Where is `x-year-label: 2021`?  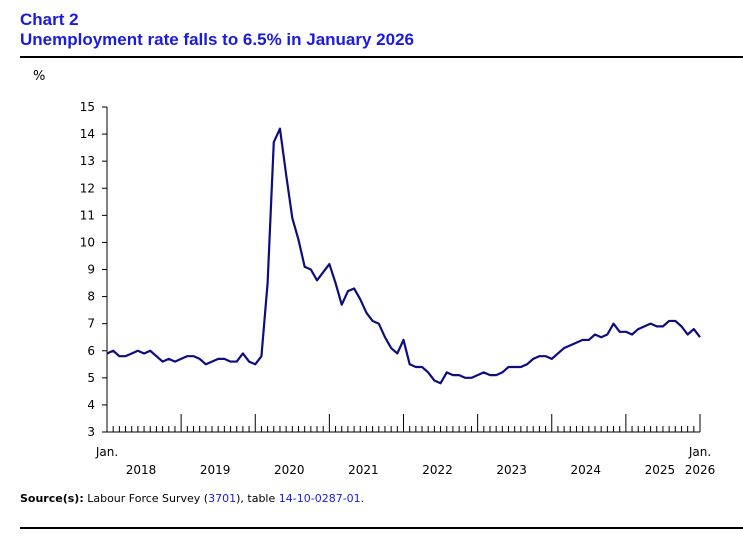 x-year-label: 2021 is located at coordinates (363, 470).